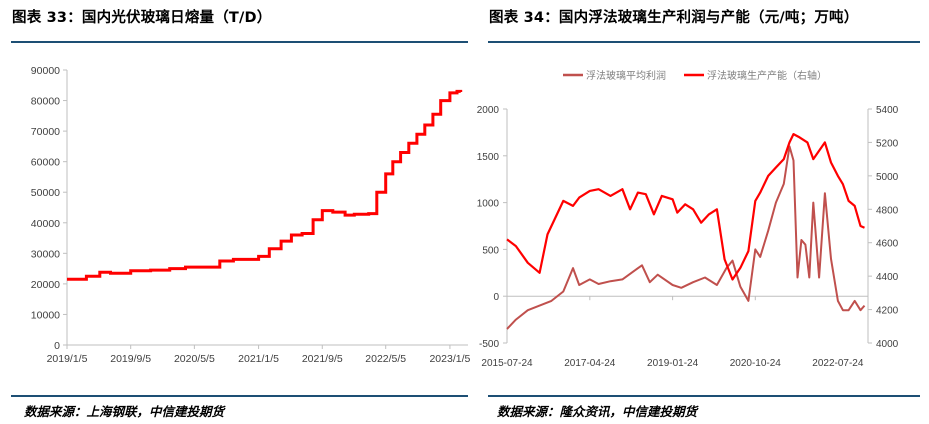 This screenshot has width=929, height=424. I want to click on left-x-tick-label: 2019/9/5, so click(130, 359).